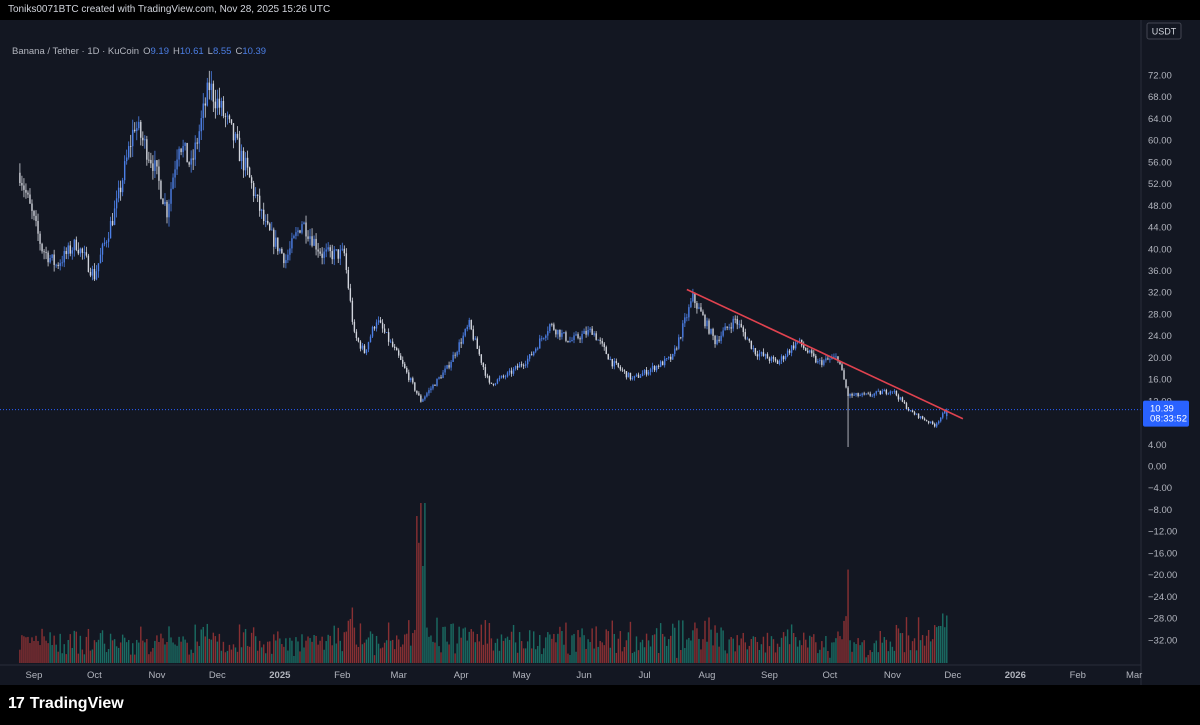  Describe the element at coordinates (191, 51) in the screenshot. I see `high-value: 10.61` at that location.